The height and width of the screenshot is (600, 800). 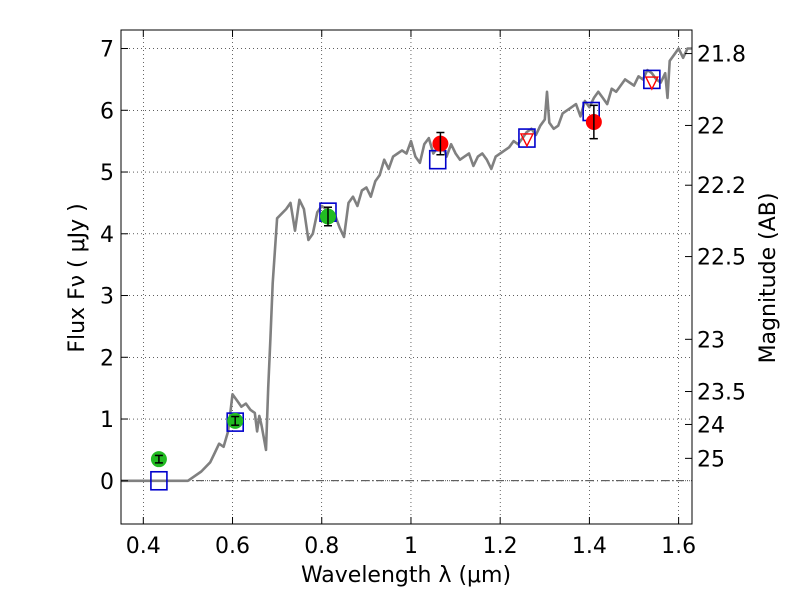 I want to click on magnitude-tick-label: 25, so click(x=711, y=459).